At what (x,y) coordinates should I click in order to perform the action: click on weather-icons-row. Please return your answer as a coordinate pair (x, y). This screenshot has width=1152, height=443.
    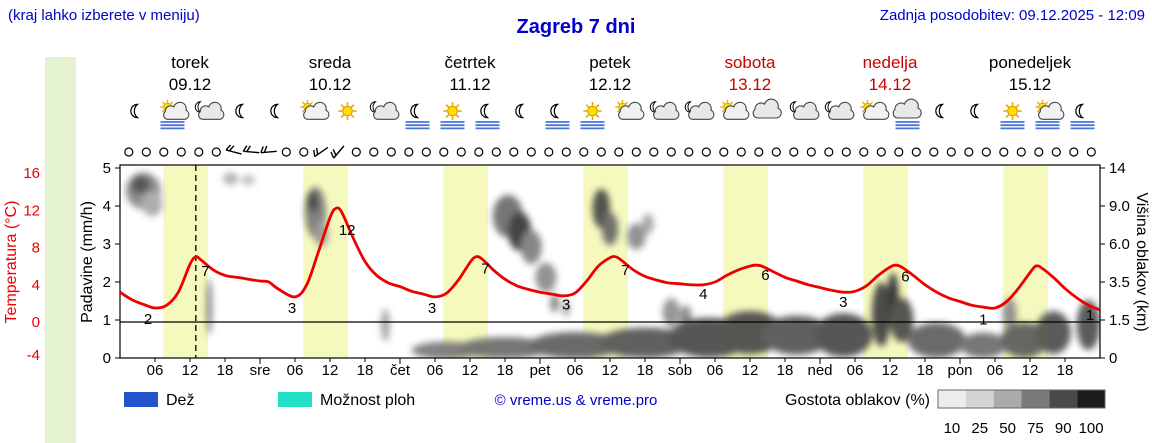
    Looking at the image, I should click on (612, 114).